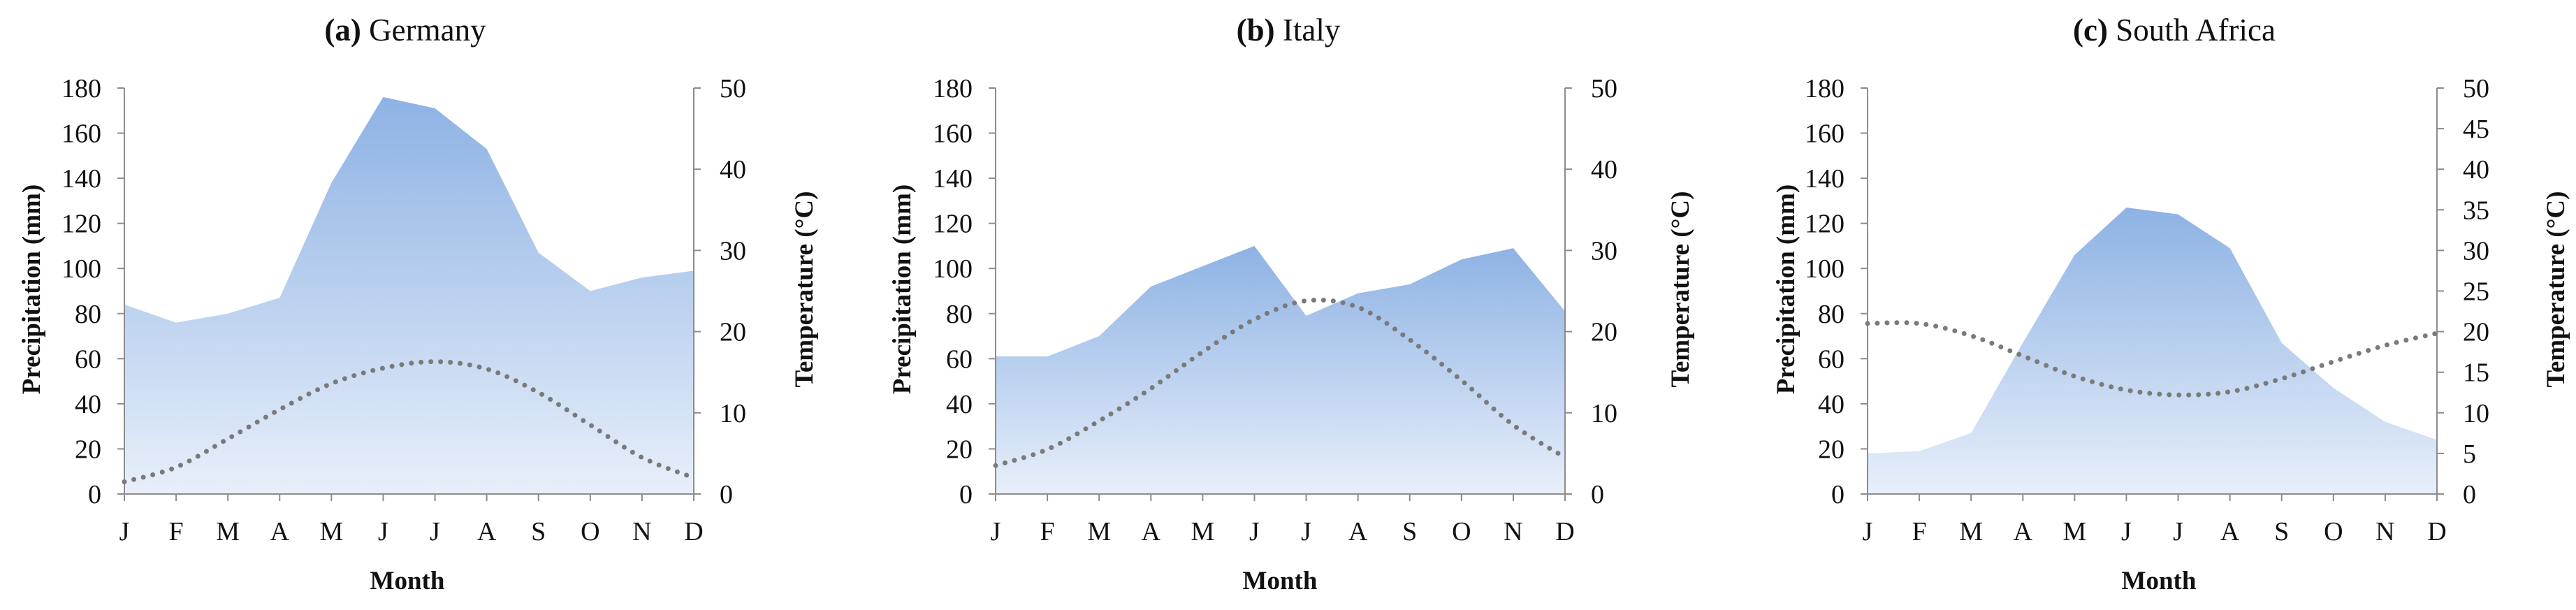 Image resolution: width=2576 pixels, height=610 pixels. What do you see at coordinates (733, 332) in the screenshot?
I see `chart-a-y2tick-label: 20` at bounding box center [733, 332].